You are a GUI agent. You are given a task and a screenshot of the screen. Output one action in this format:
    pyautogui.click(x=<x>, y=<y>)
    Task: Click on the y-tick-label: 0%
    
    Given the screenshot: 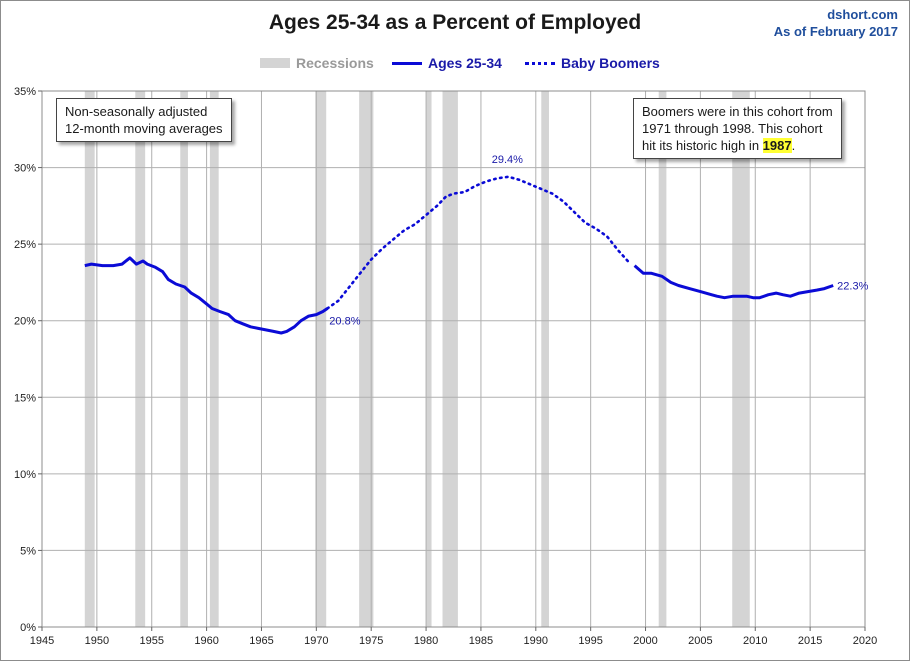 What is the action you would take?
    pyautogui.click(x=28, y=628)
    